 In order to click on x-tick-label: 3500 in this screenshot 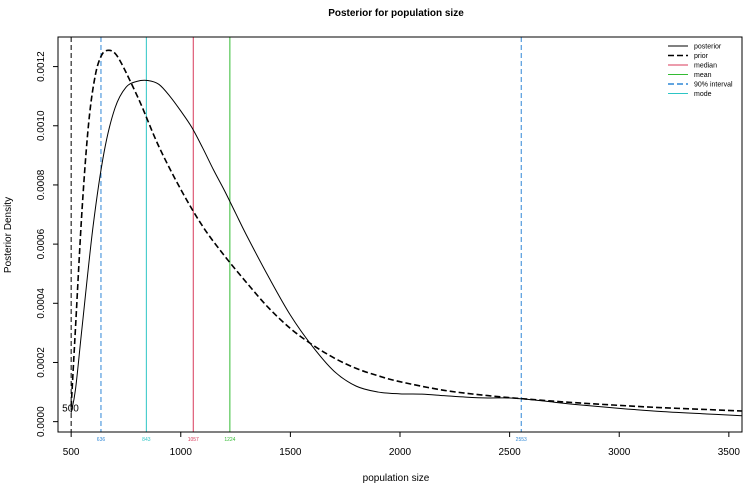, I will do `click(729, 452)`.